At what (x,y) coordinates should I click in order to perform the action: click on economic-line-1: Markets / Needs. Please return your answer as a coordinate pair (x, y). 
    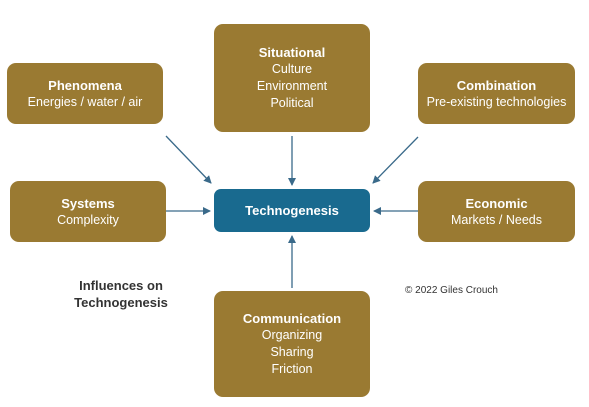
    Looking at the image, I should click on (496, 219).